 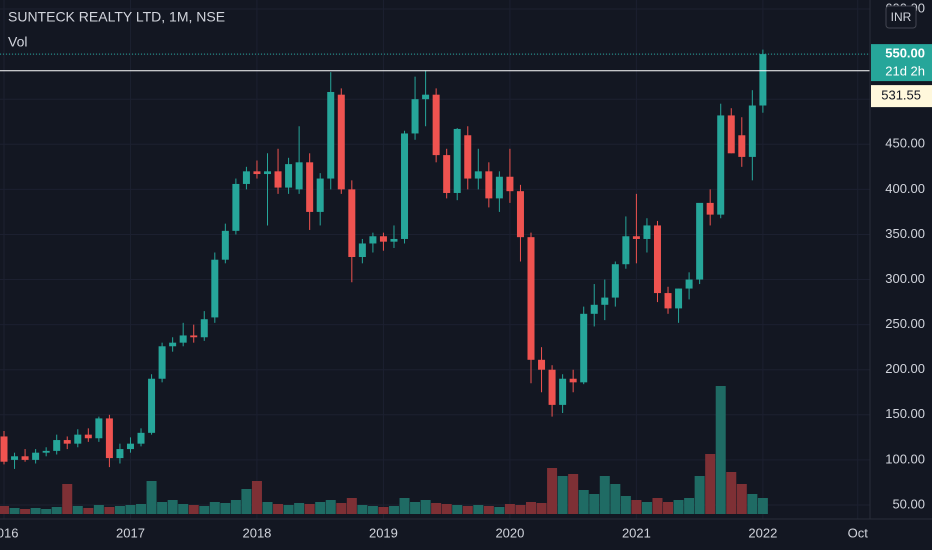 What do you see at coordinates (116, 17) in the screenshot?
I see `chart-title: SUNTECK REALTY LTD, 1M, NSE` at bounding box center [116, 17].